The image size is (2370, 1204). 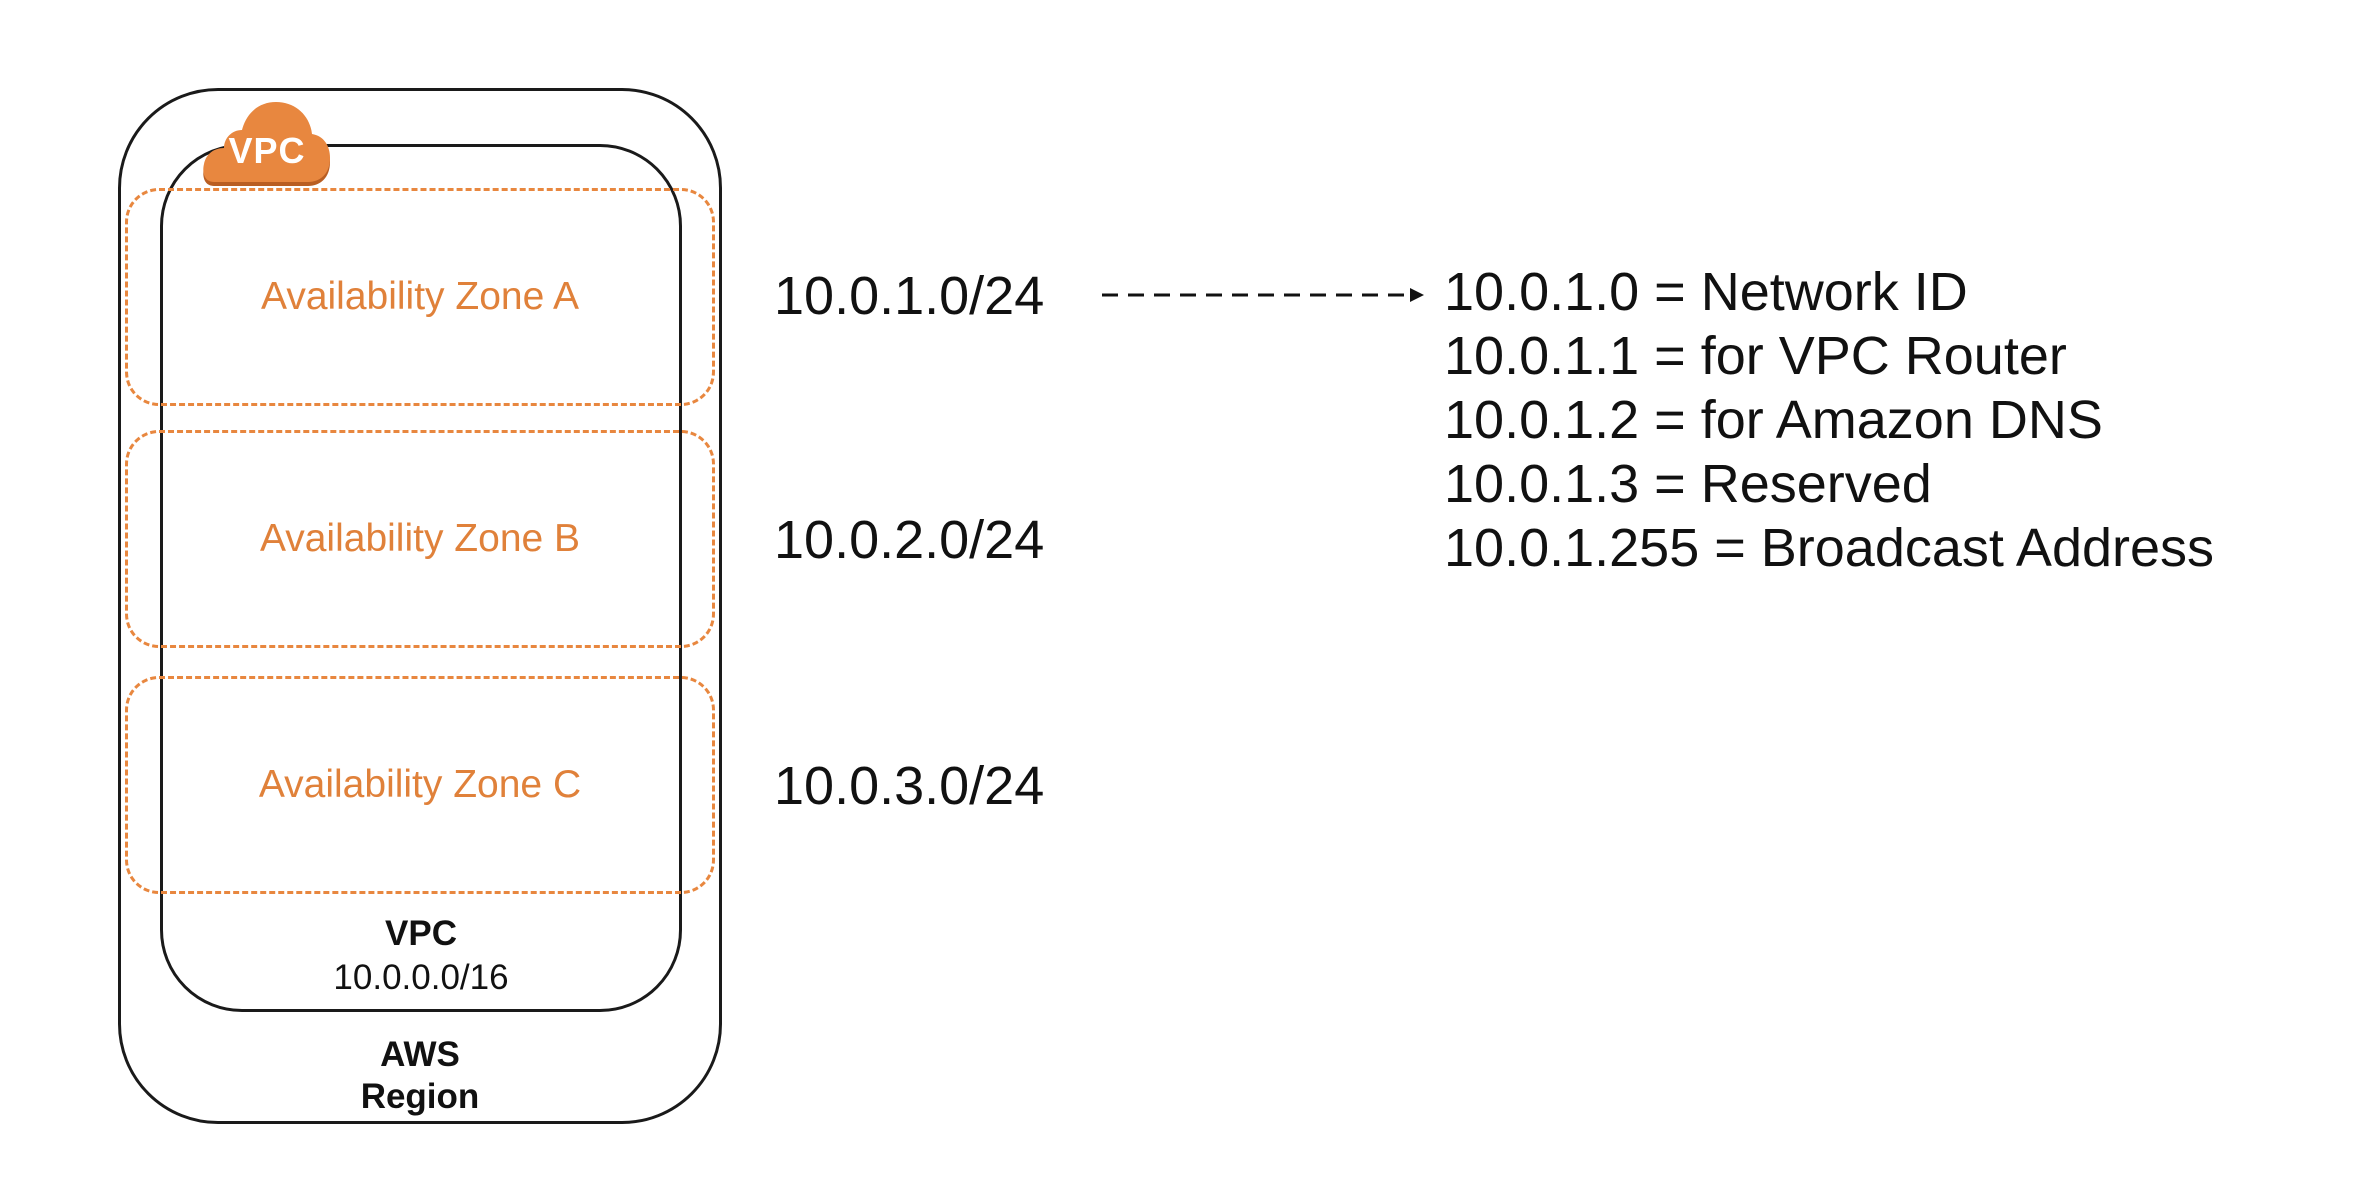 What do you see at coordinates (1688, 484) in the screenshot?
I see `reserved-address-item: 10.0.1.3 = Reserved` at bounding box center [1688, 484].